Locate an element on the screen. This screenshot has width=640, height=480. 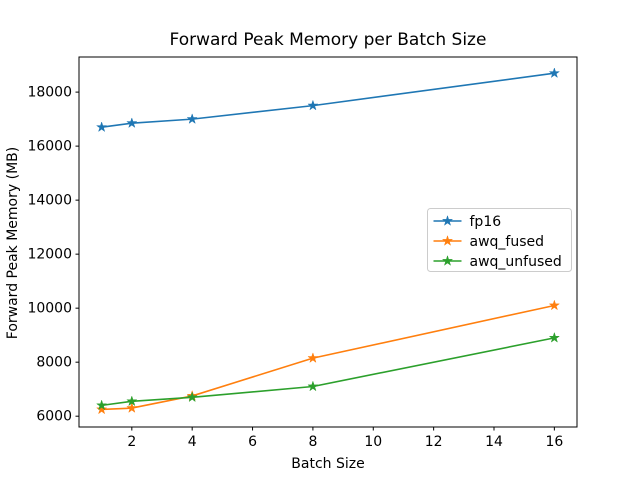
legend-marker-awq_fused is located at coordinates (447, 240).